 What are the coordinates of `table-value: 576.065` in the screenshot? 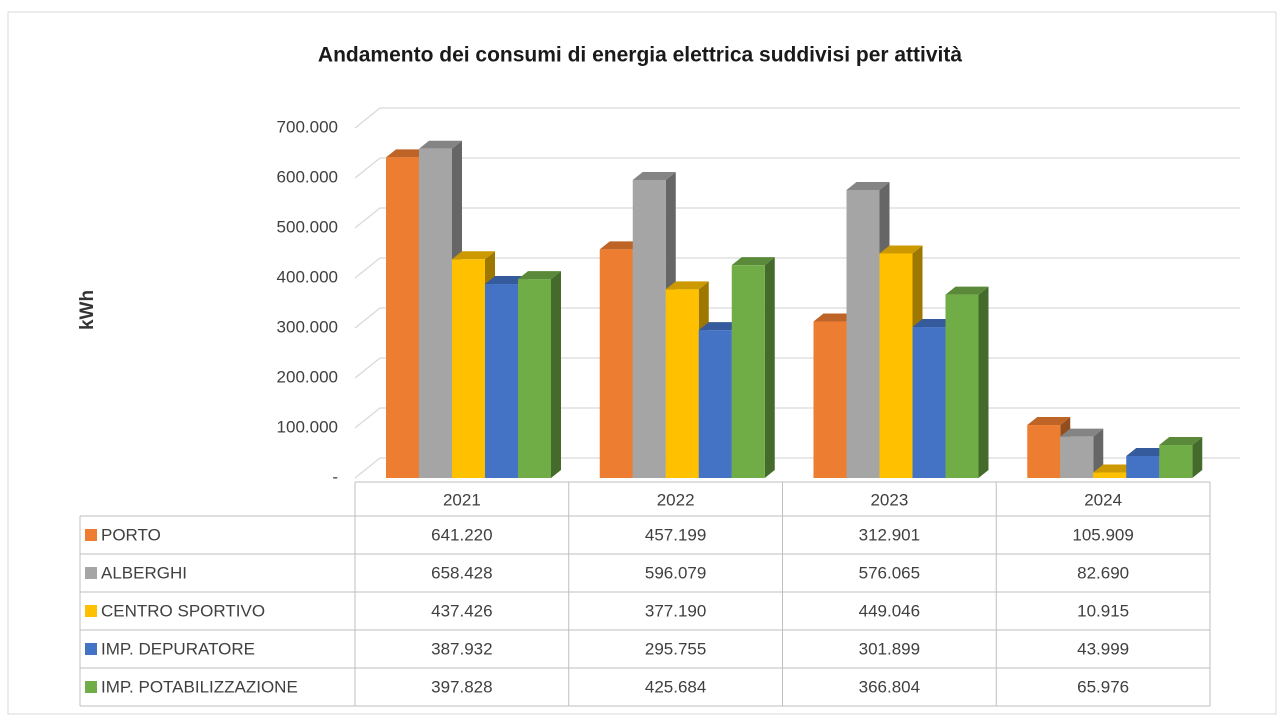 It's located at (889, 572).